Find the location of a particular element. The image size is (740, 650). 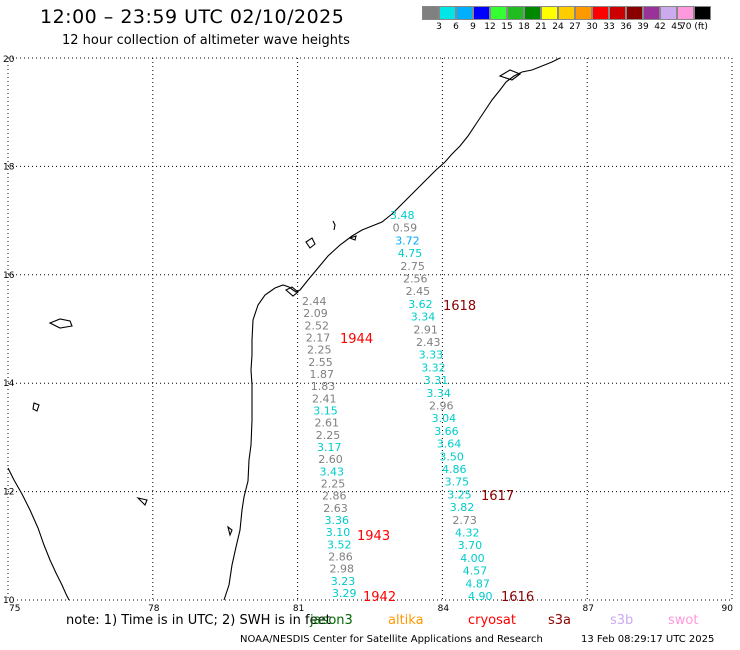

wave-height-reading: 2.43 is located at coordinates (428, 342).